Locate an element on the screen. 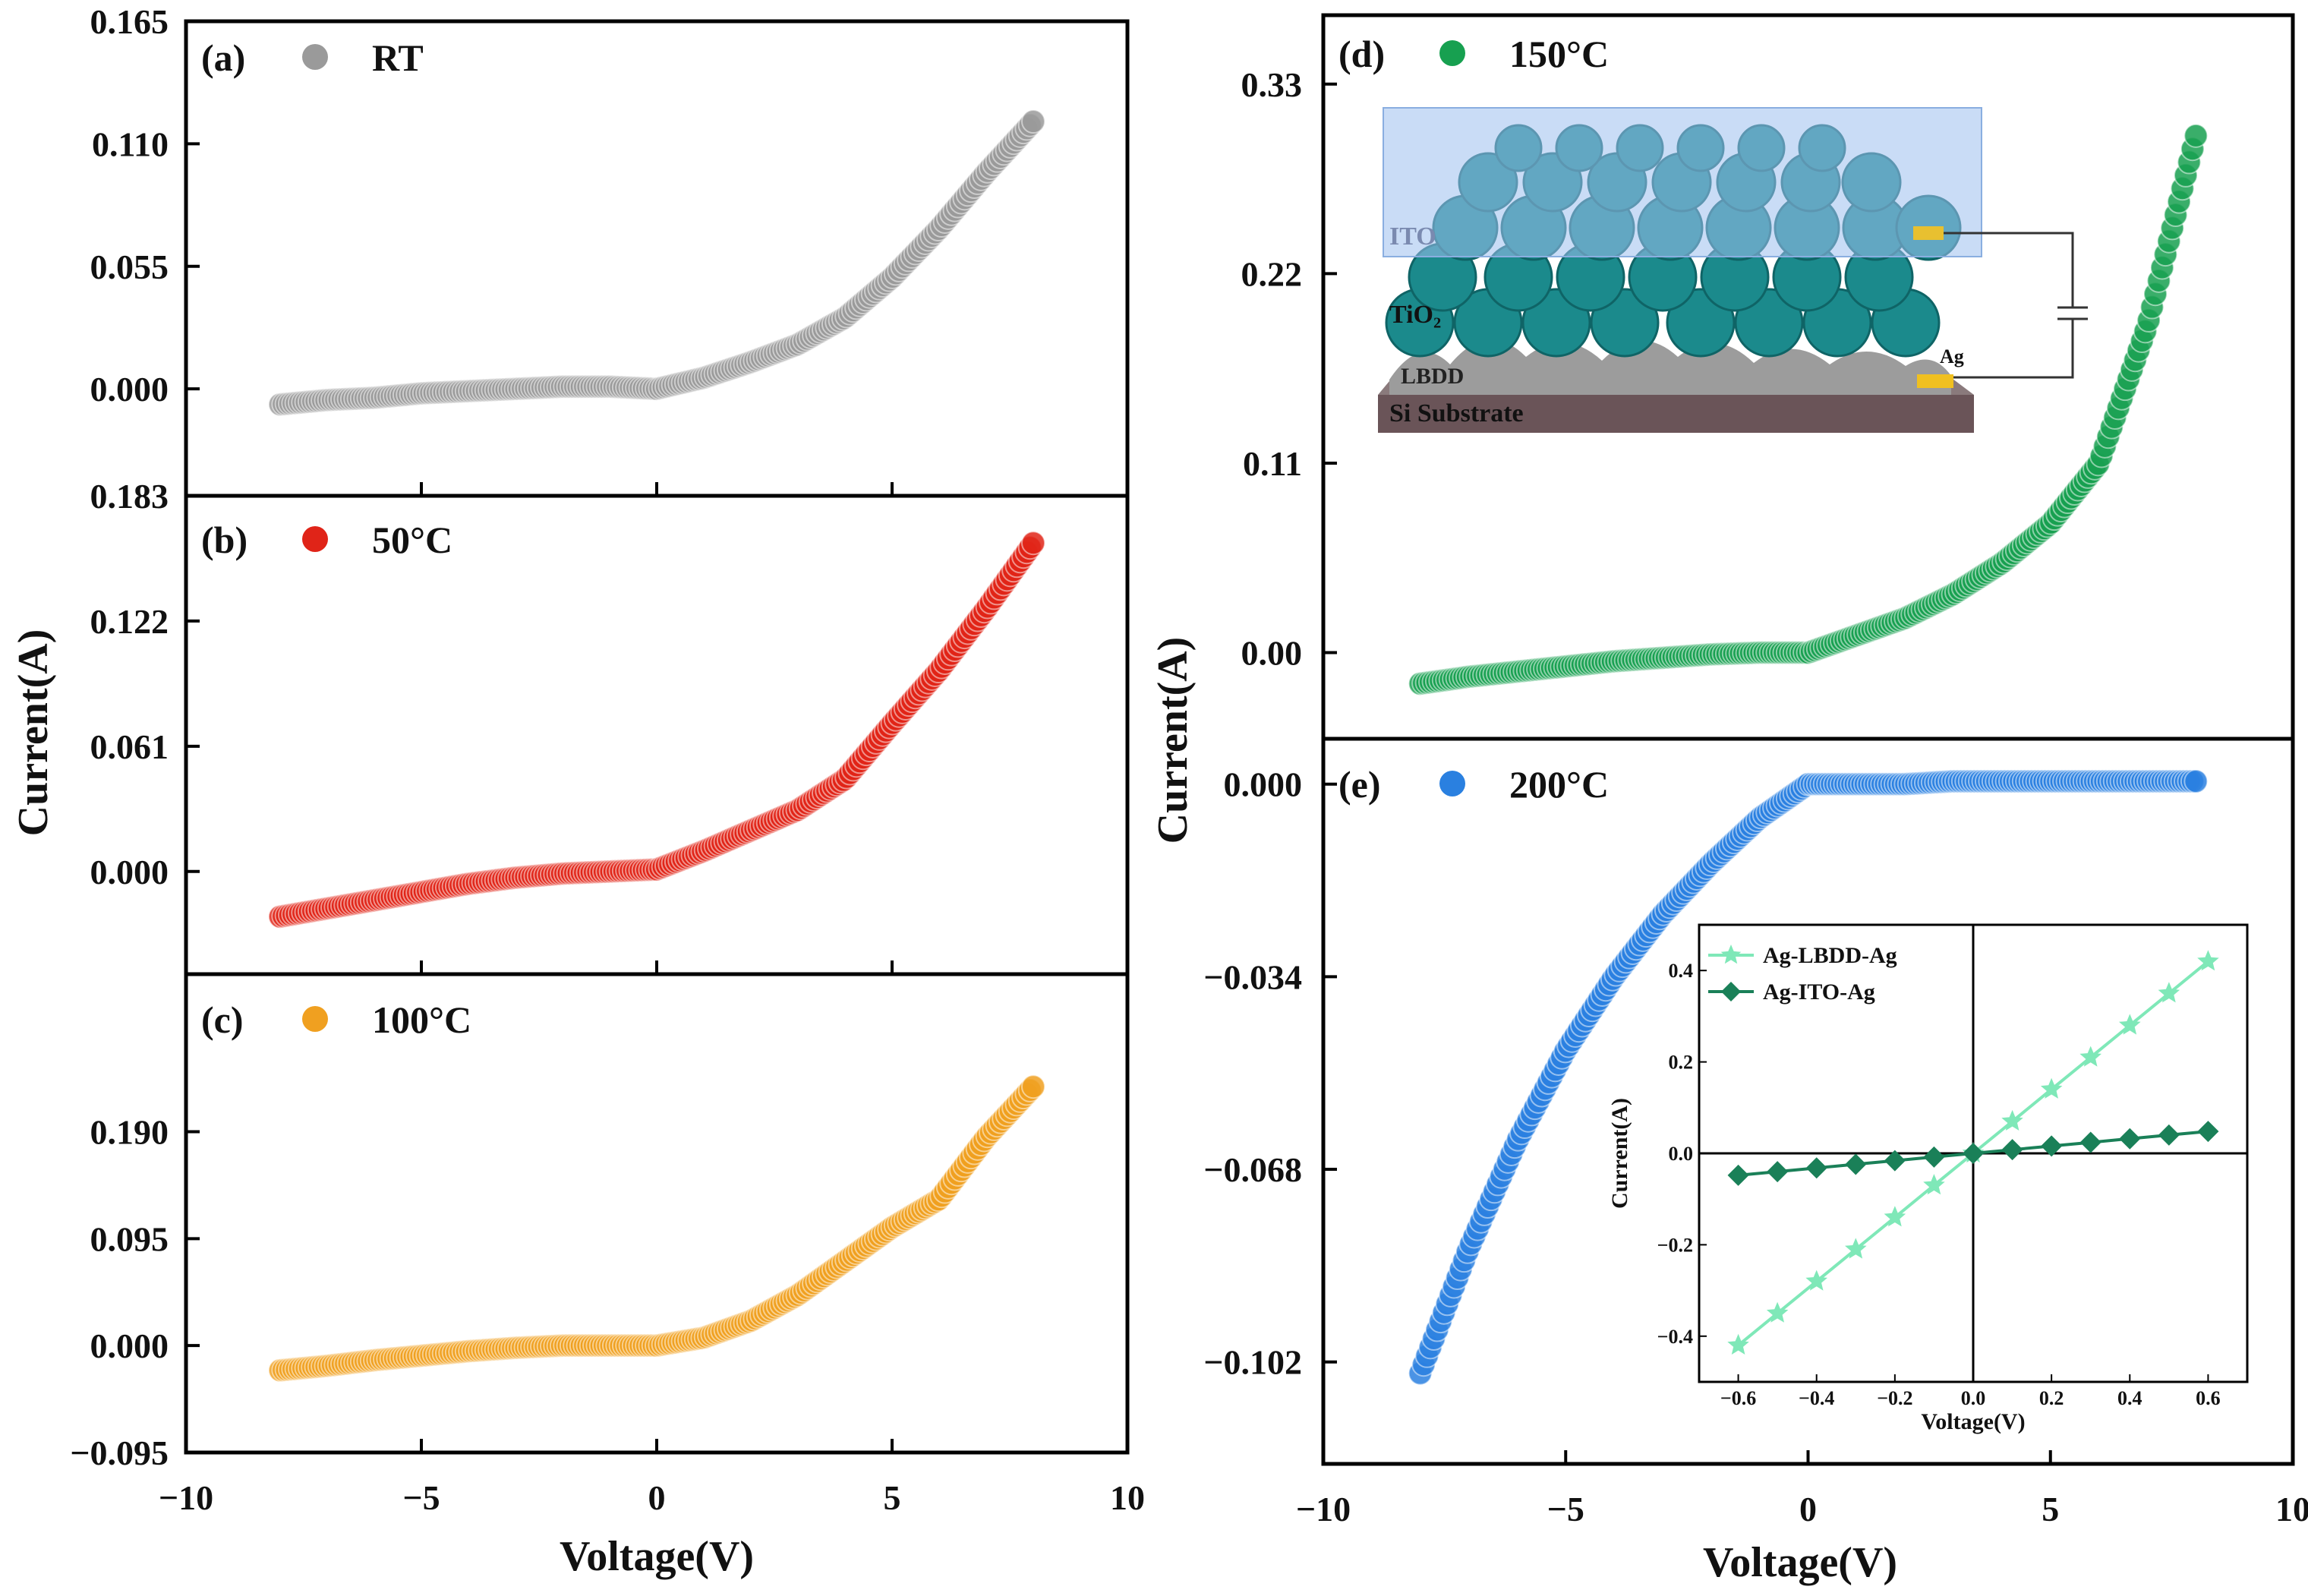 The width and height of the screenshot is (2308, 1596). inset-y-axis-title: Current(A) is located at coordinates (1619, 1153).